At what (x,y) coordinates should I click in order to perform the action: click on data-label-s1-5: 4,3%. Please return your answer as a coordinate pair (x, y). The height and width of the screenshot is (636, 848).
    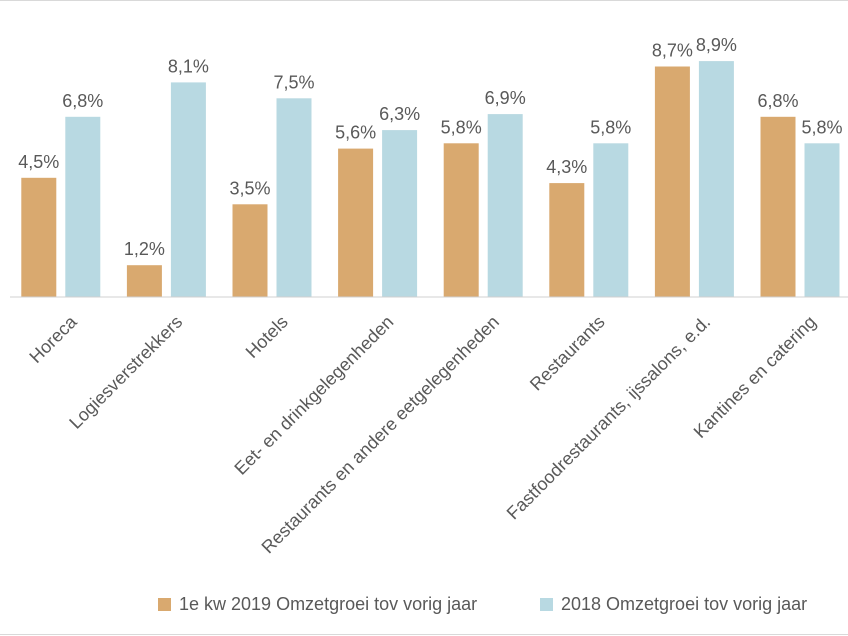
    Looking at the image, I should click on (566, 167).